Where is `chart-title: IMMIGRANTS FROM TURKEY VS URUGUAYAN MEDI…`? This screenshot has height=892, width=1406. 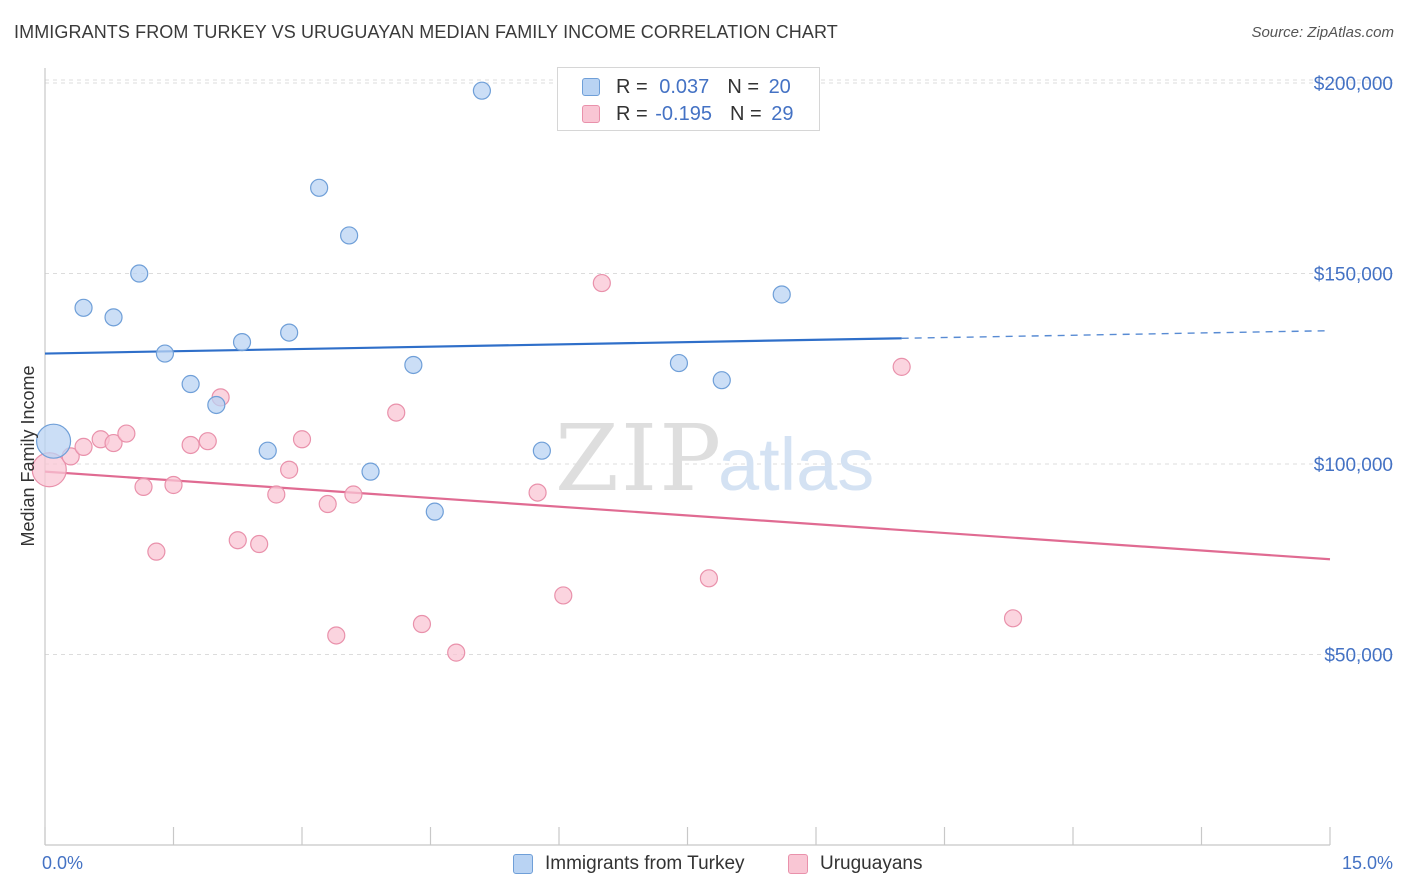 chart-title: IMMIGRANTS FROM TURKEY VS URUGUAYAN MEDI… is located at coordinates (426, 32).